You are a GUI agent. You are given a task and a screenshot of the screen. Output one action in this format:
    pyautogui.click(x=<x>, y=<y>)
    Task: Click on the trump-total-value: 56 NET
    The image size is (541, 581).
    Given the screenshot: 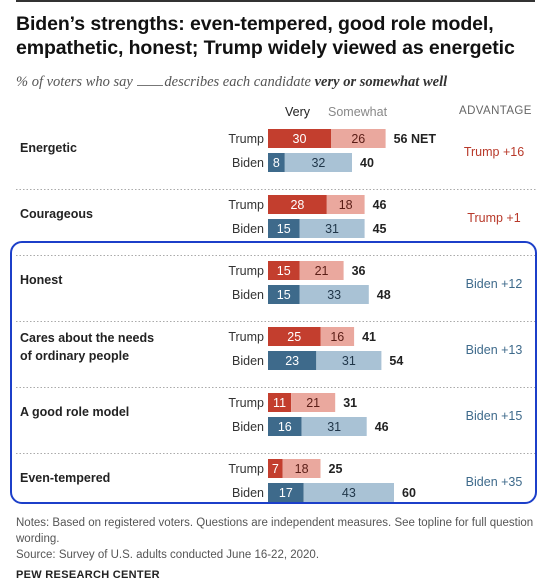 What is the action you would take?
    pyautogui.click(x=415, y=139)
    